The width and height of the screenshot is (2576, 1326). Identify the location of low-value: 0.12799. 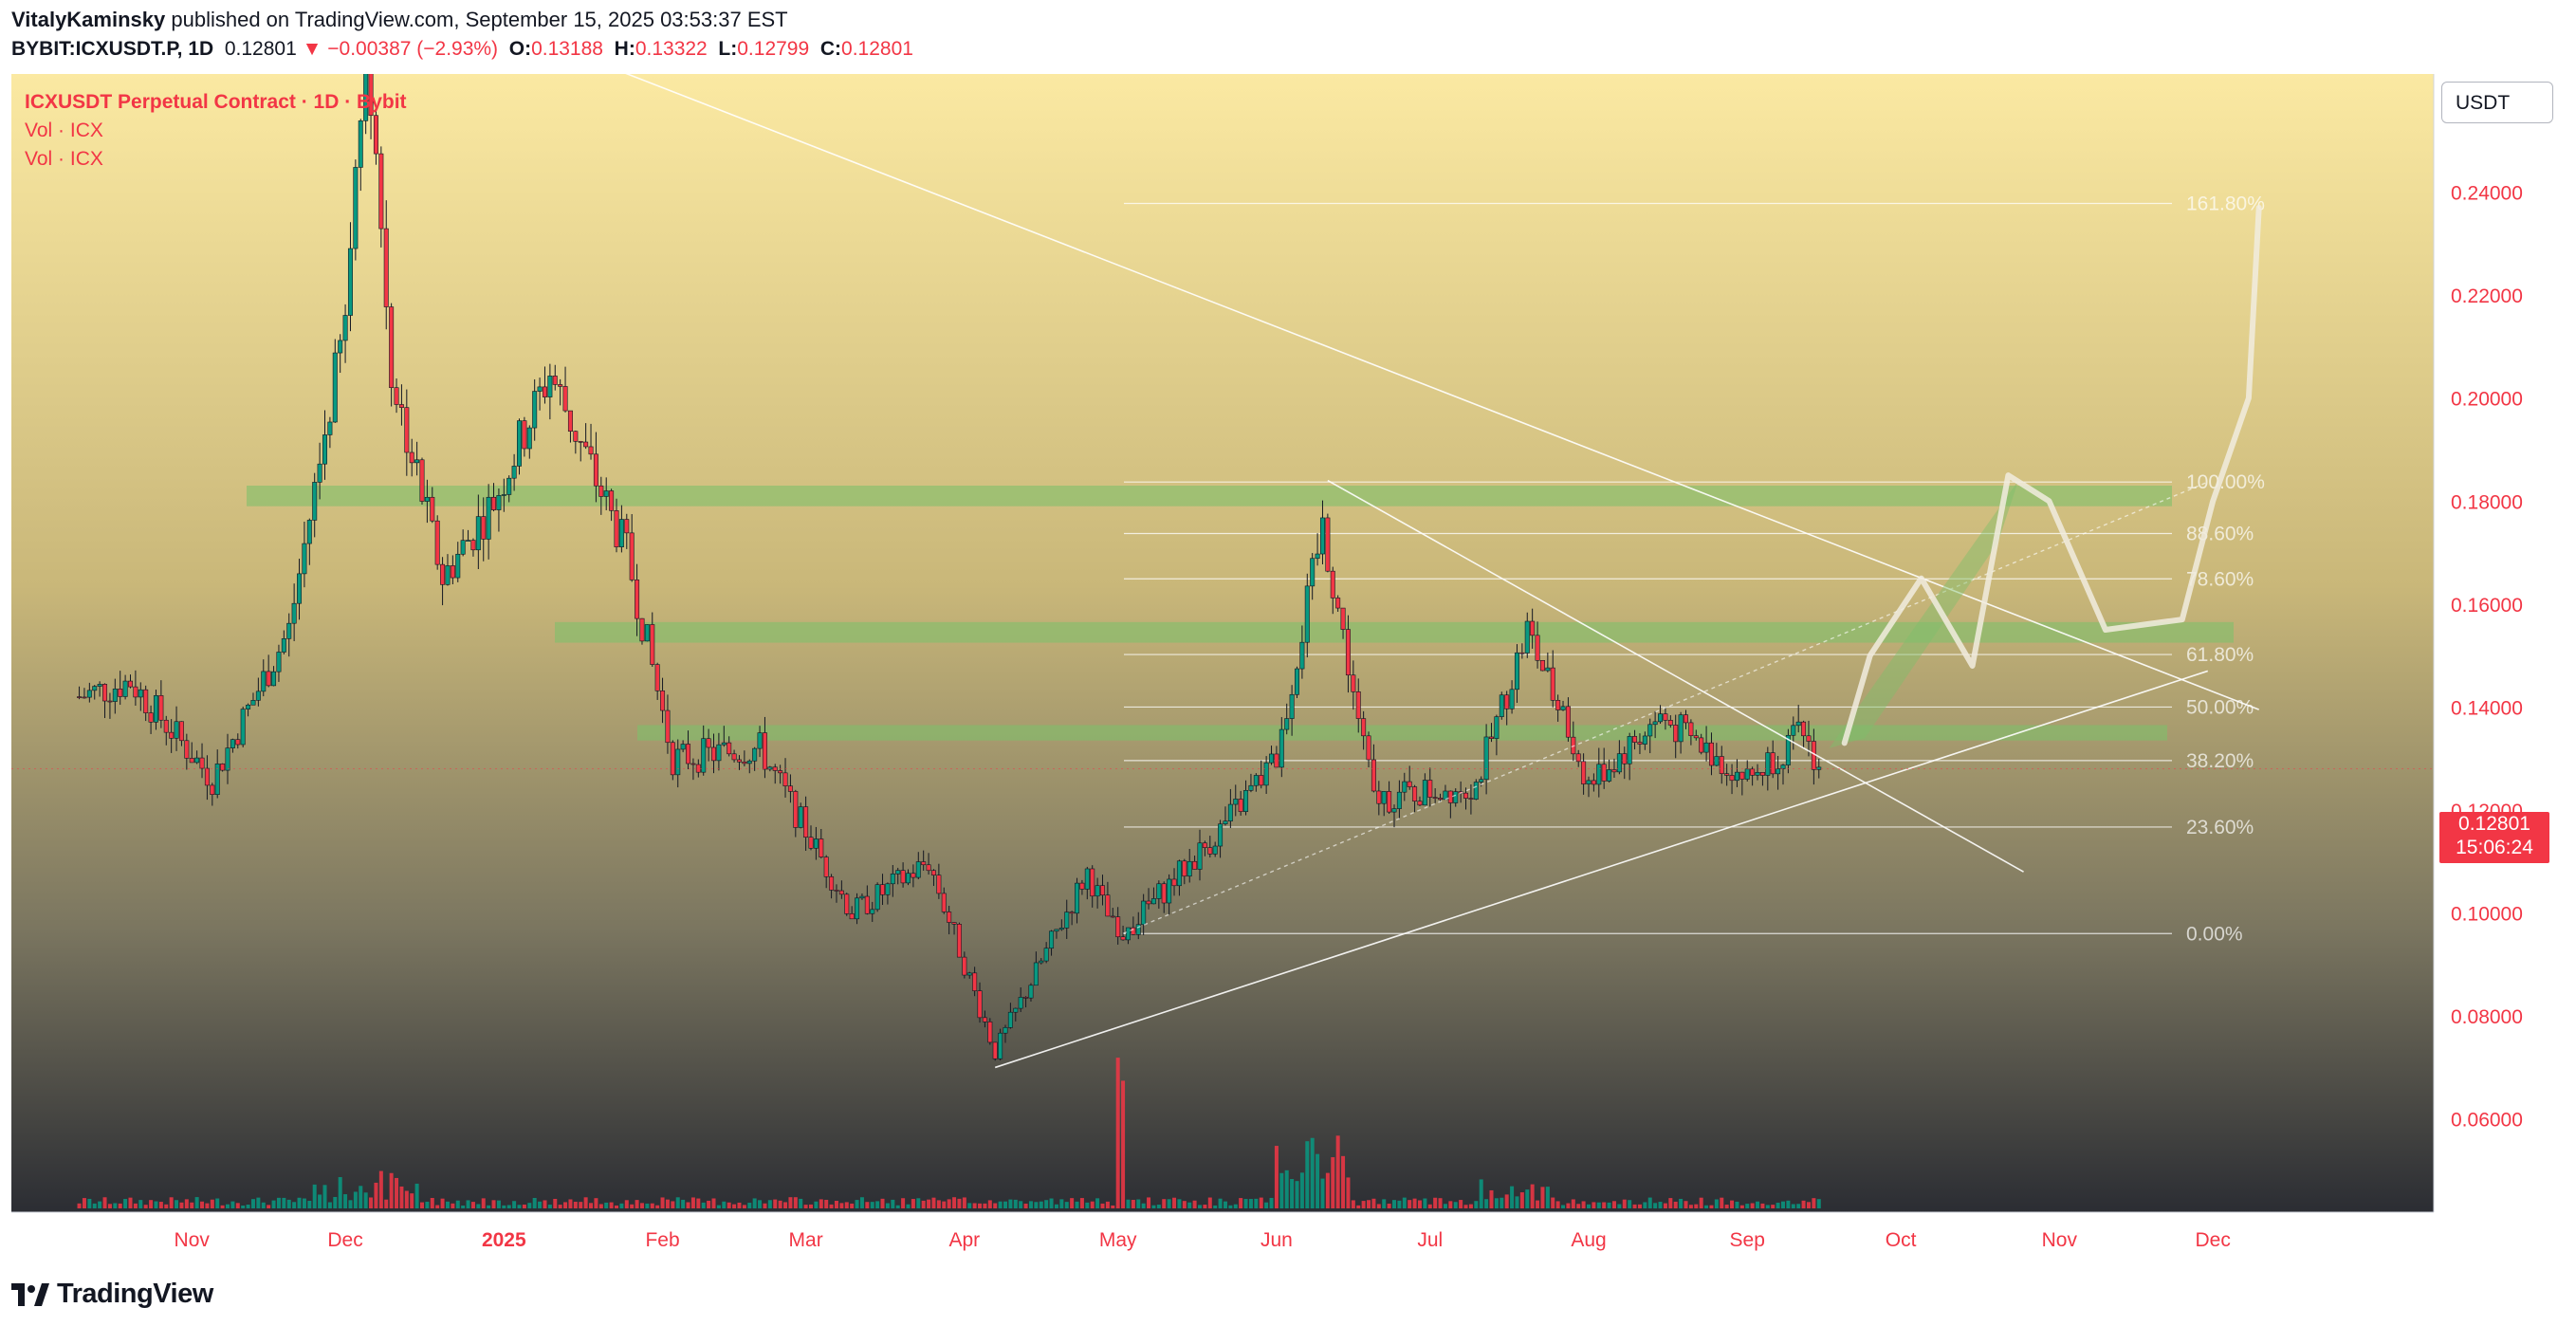
(773, 49).